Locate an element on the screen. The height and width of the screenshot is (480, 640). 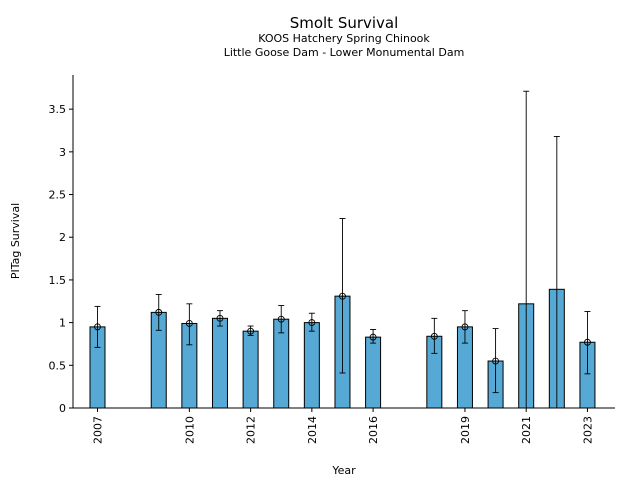
x-tick-label: 2014 is located at coordinates (312, 430).